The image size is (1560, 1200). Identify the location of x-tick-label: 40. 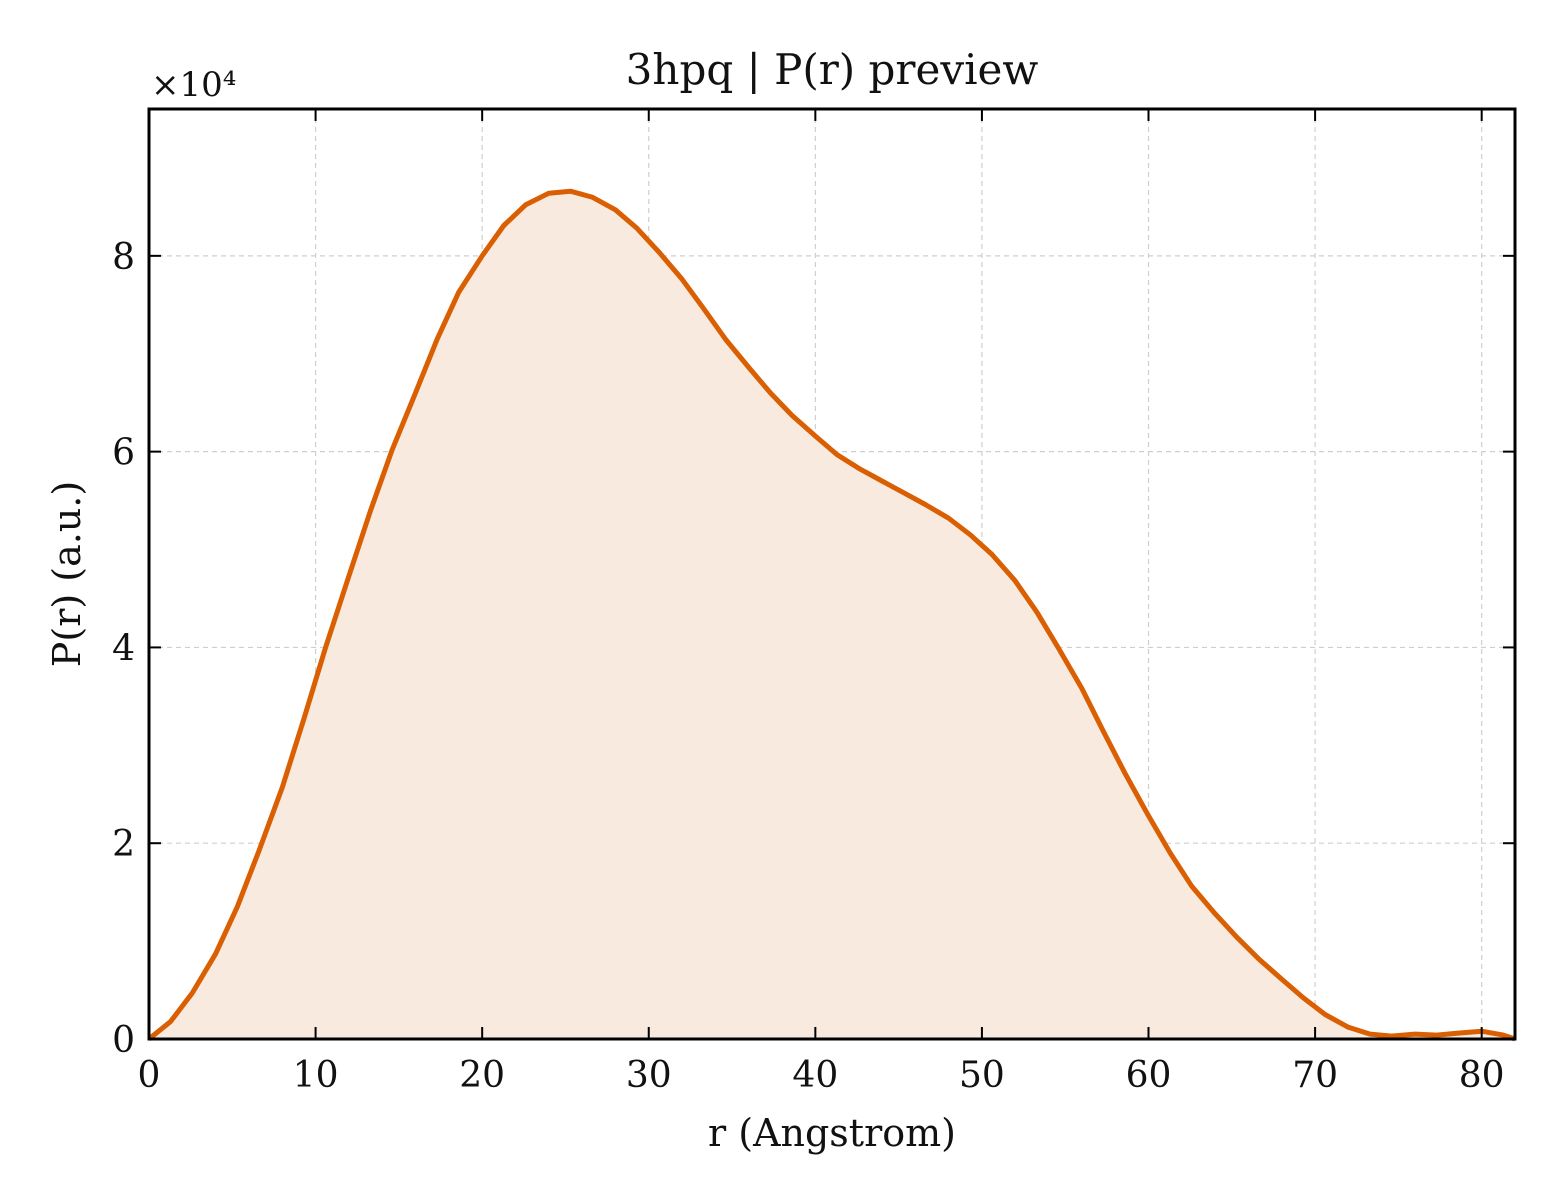
(815, 1075).